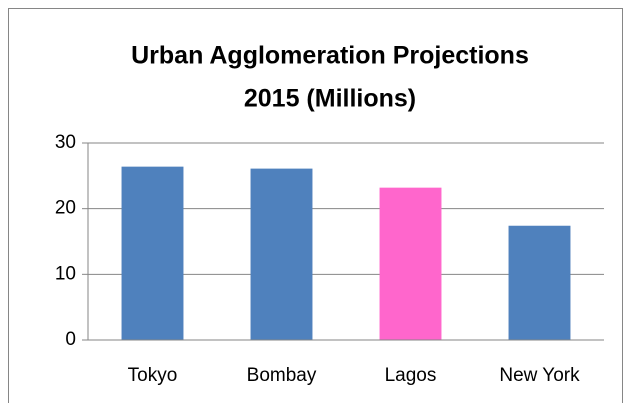  I want to click on x-tick-label: New York, so click(539, 375).